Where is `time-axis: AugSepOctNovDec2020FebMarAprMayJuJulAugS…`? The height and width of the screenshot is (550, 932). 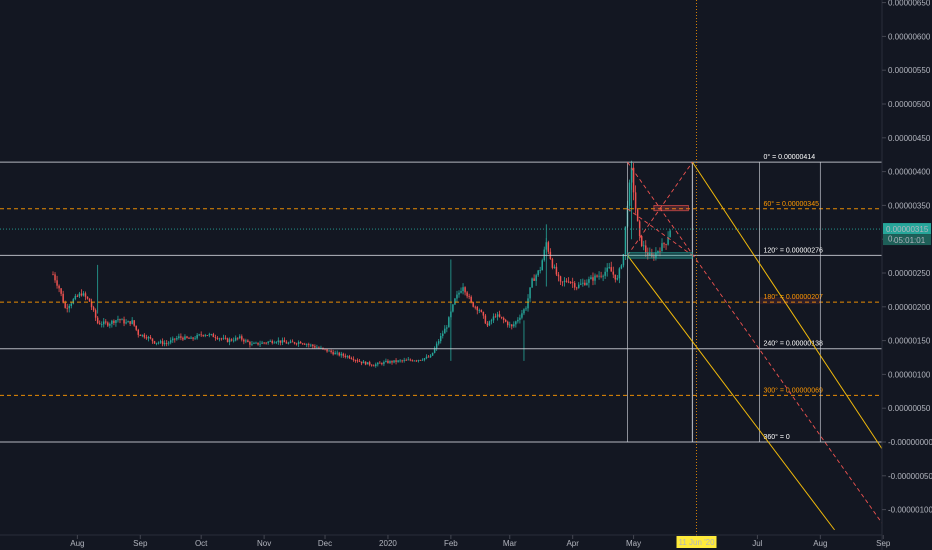 time-axis: AugSepOctNovDec2020FebMarAprMayJuJulAugS… is located at coordinates (445, 541).